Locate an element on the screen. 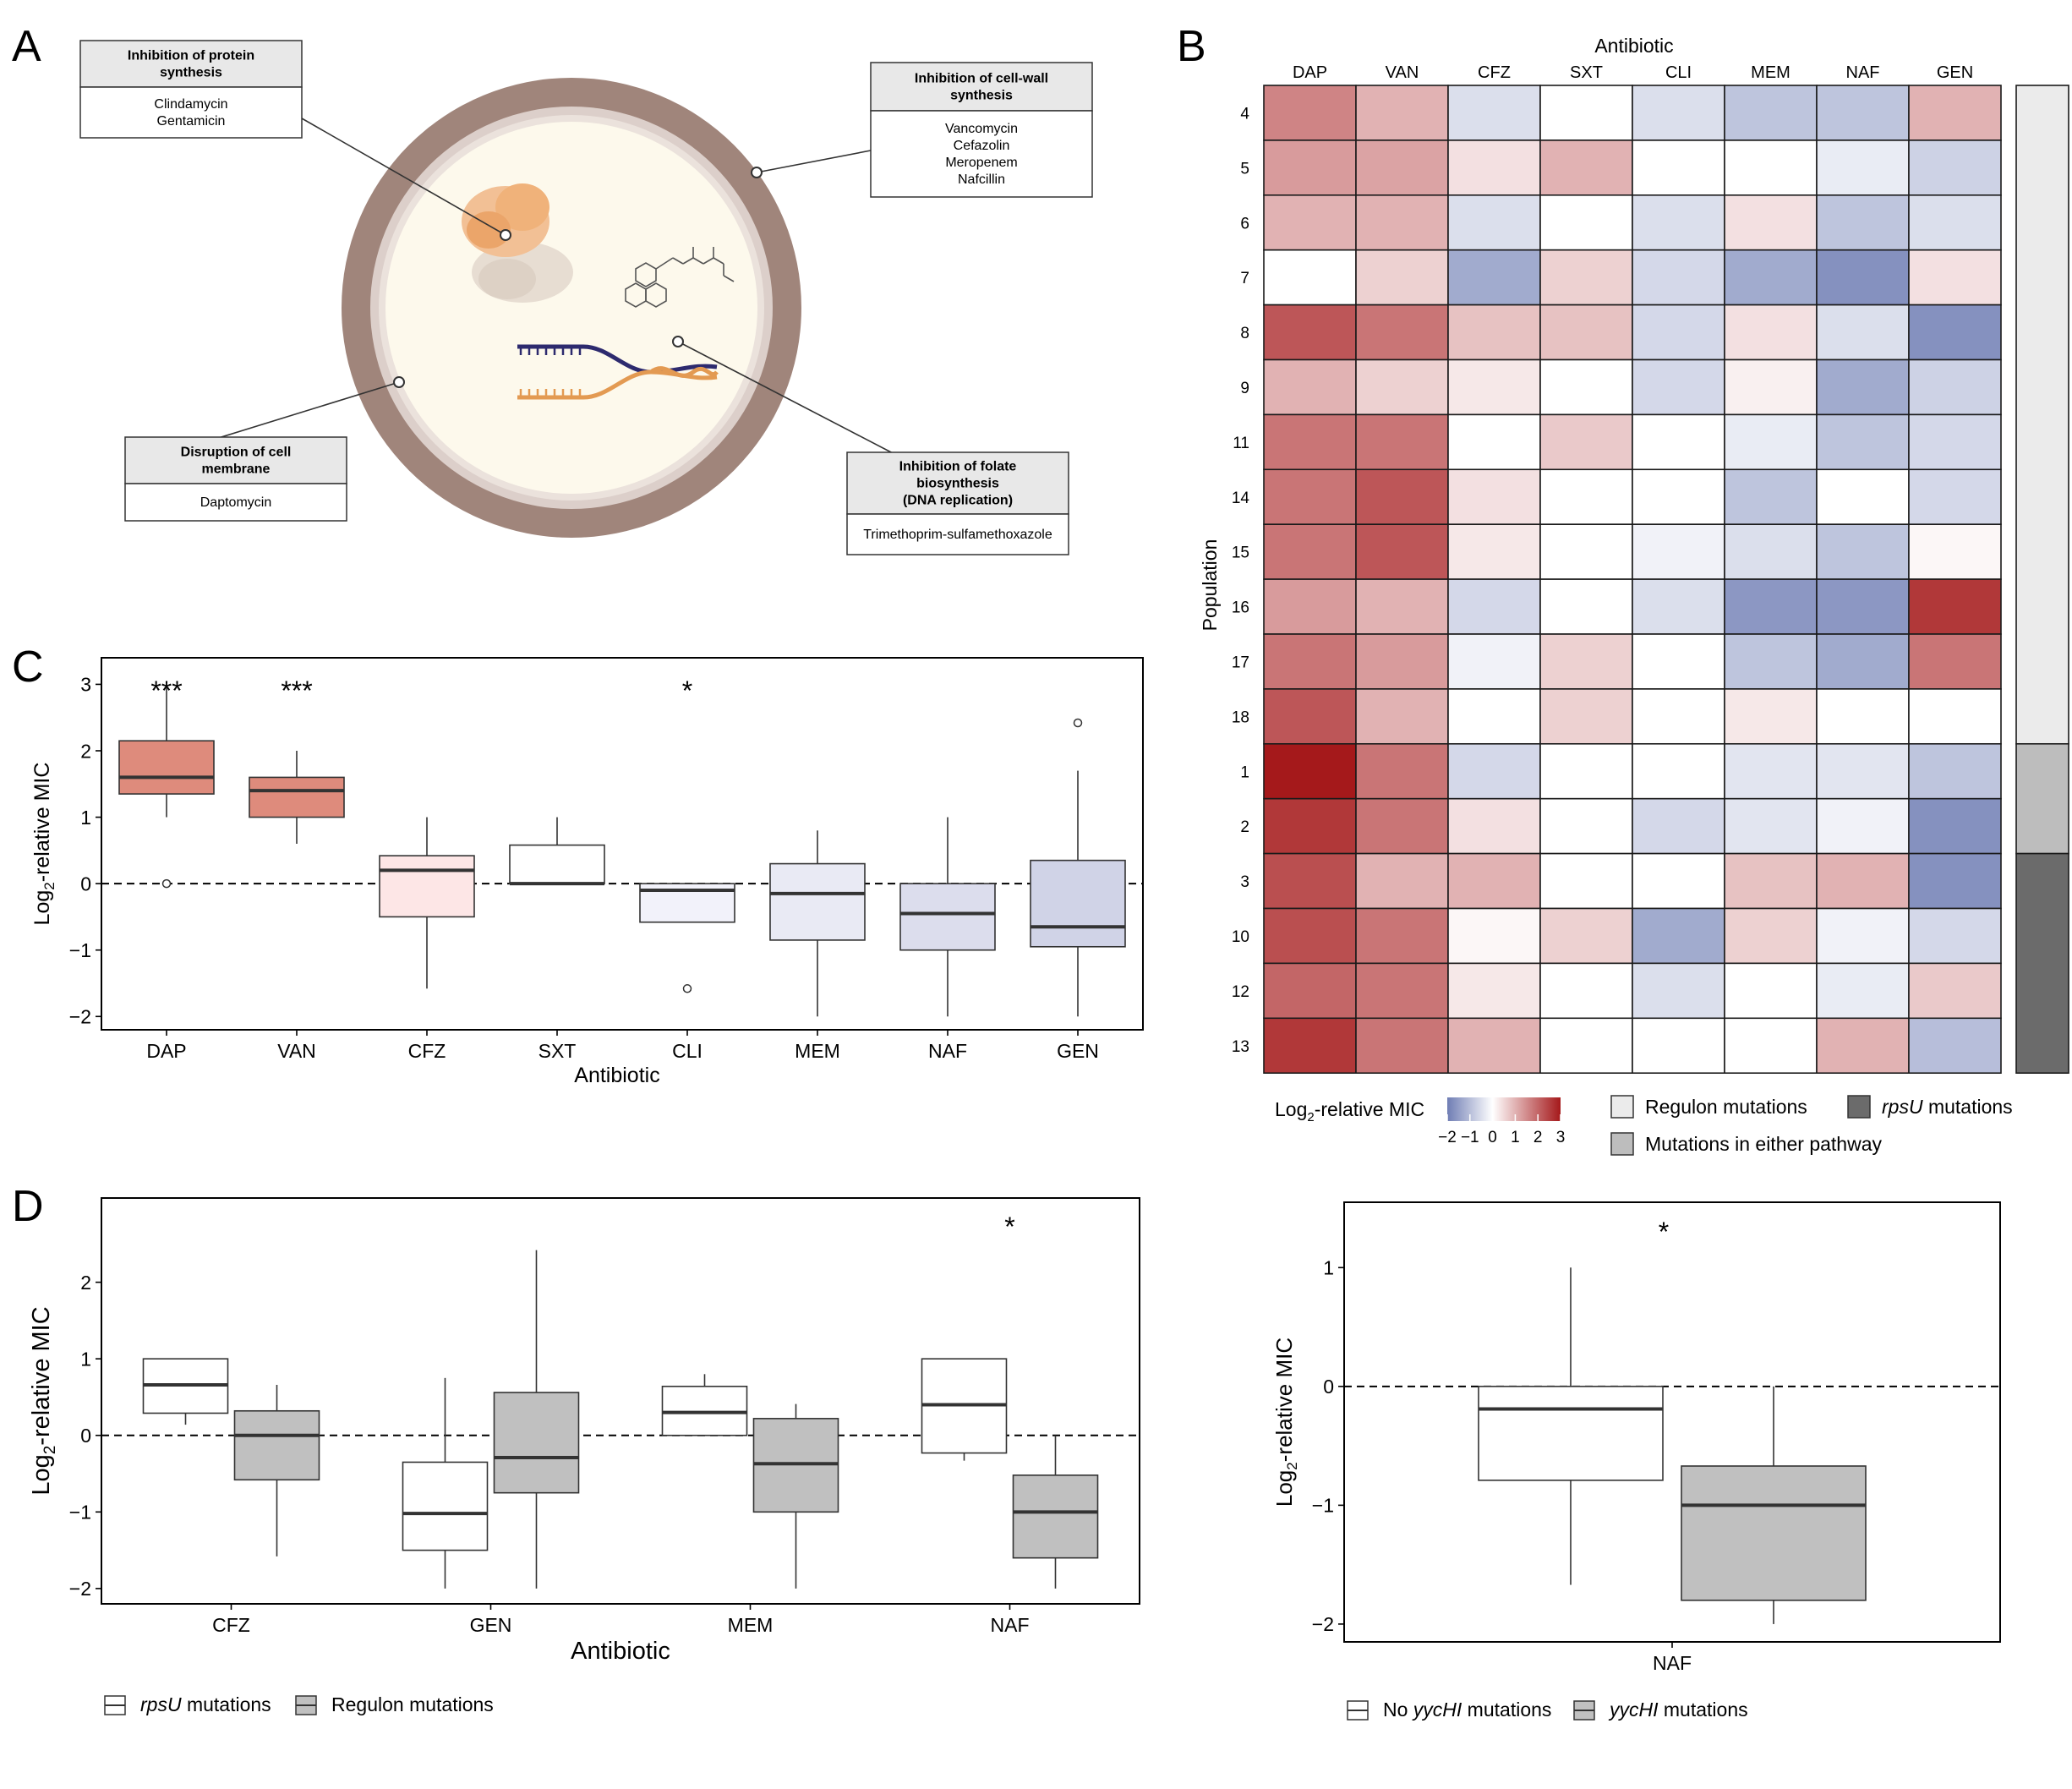 The image size is (2072, 1789). boxes-d-left: * is located at coordinates (620, 1400).